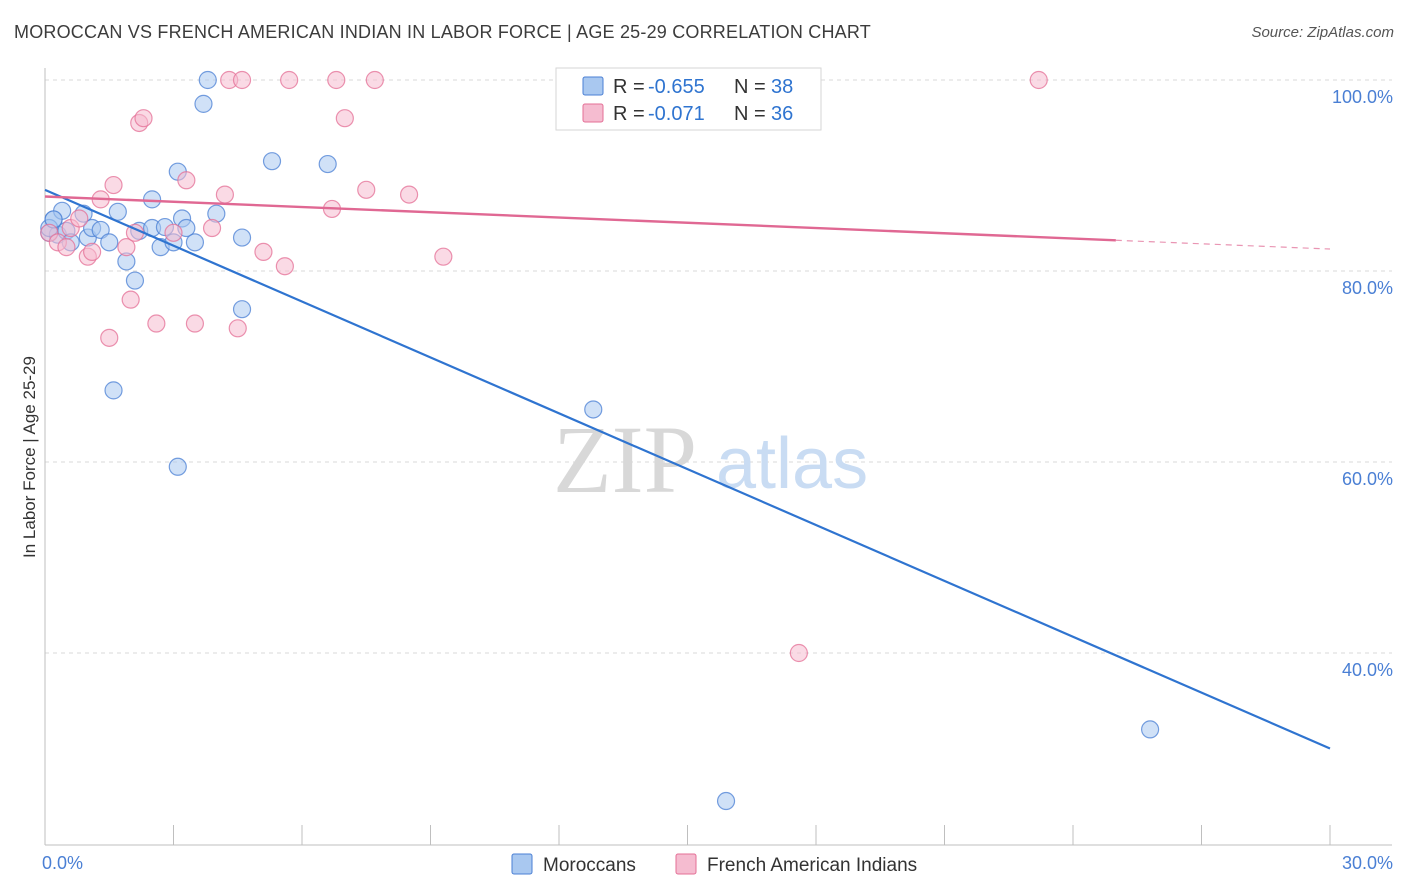 Image resolution: width=1406 pixels, height=892 pixels. Describe the element at coordinates (1367, 479) in the screenshot. I see `y-tick-label-2: 60.0%` at that location.